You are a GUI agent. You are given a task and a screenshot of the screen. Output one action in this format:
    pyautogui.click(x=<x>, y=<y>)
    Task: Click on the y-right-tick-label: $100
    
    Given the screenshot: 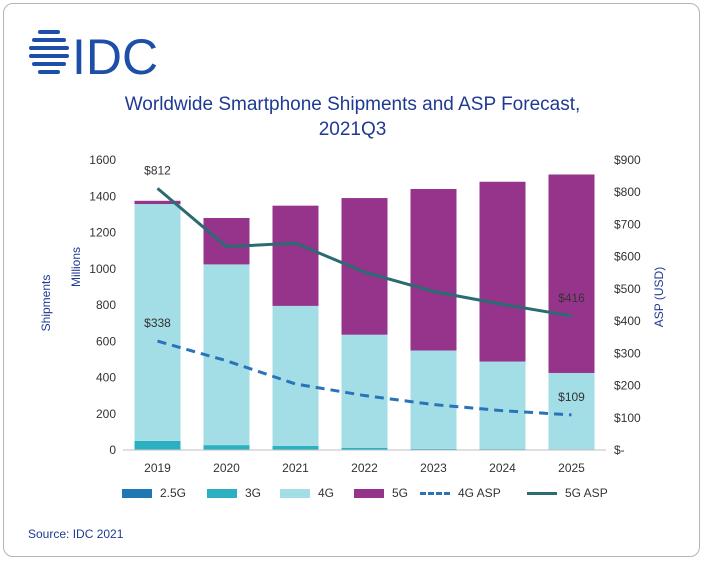 What is the action you would take?
    pyautogui.click(x=627, y=418)
    